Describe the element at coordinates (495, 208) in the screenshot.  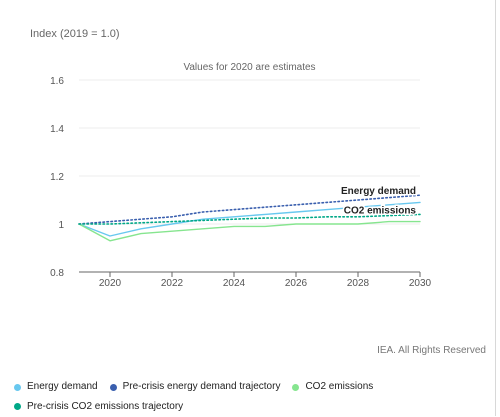
I see `panel-border` at that location.